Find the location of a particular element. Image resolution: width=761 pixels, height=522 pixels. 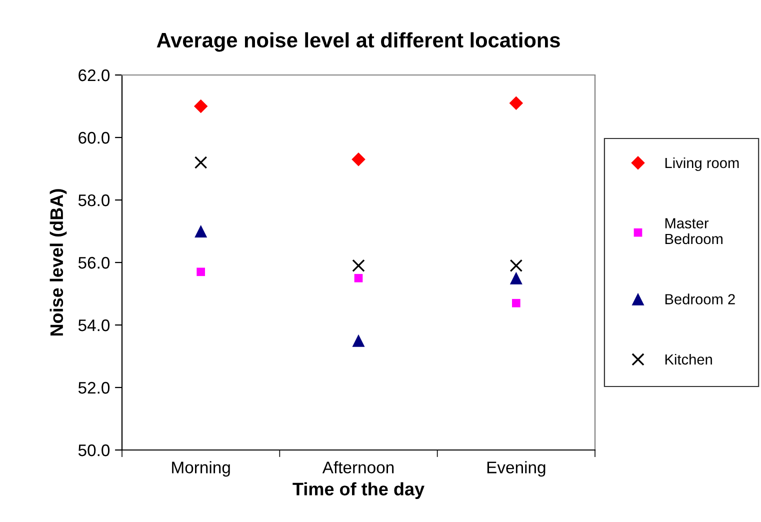

legend-label: Bedroom 2 is located at coordinates (700, 299).